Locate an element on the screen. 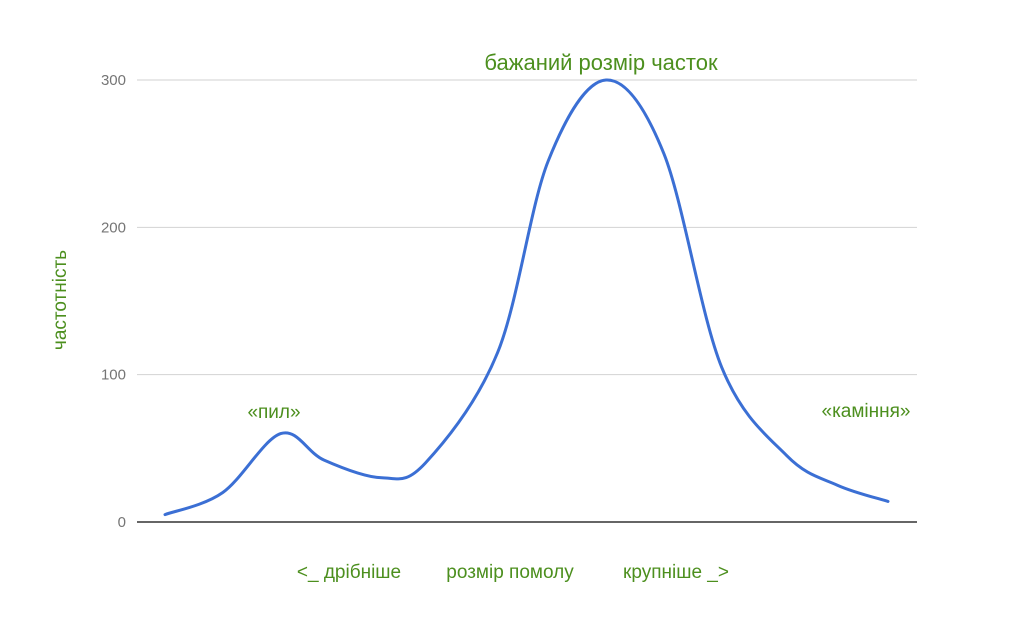 The image size is (1024, 626). x-axis-label: розмір помолу is located at coordinates (510, 572).